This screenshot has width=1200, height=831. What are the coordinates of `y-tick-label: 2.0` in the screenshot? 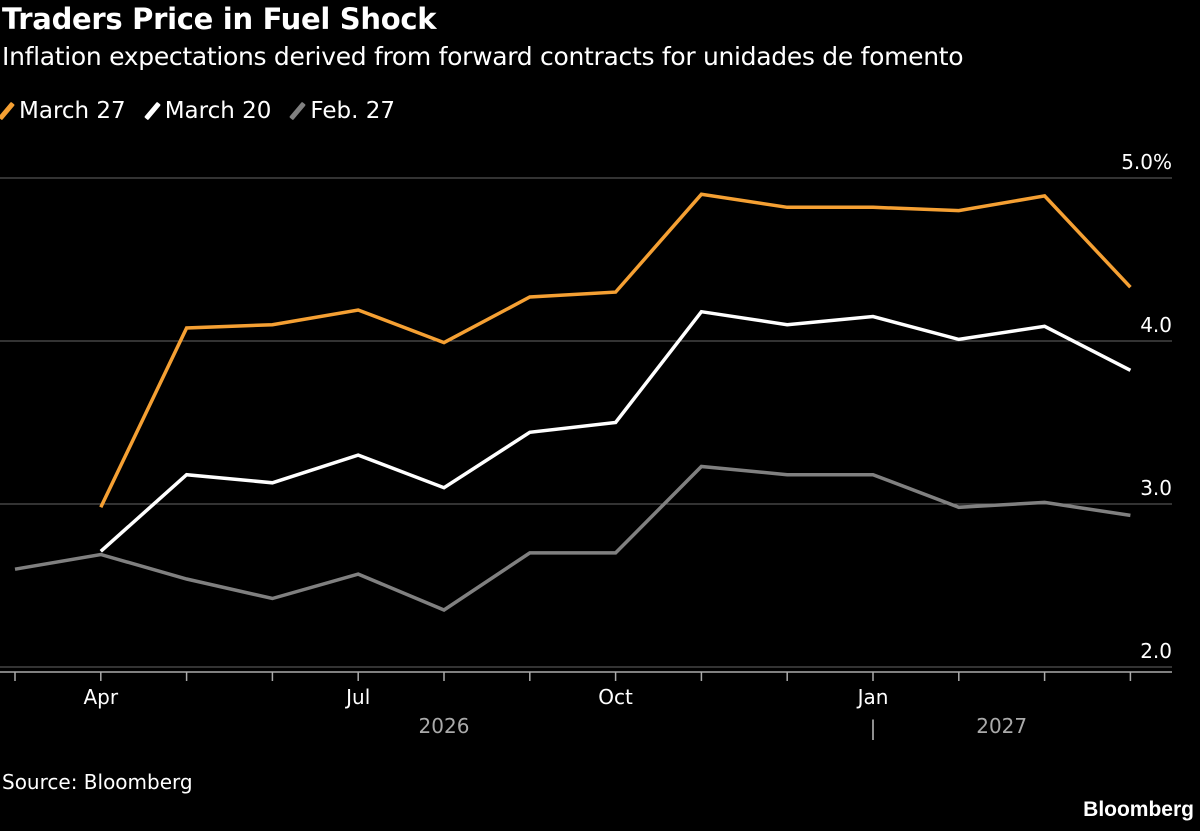 It's located at (1156, 651).